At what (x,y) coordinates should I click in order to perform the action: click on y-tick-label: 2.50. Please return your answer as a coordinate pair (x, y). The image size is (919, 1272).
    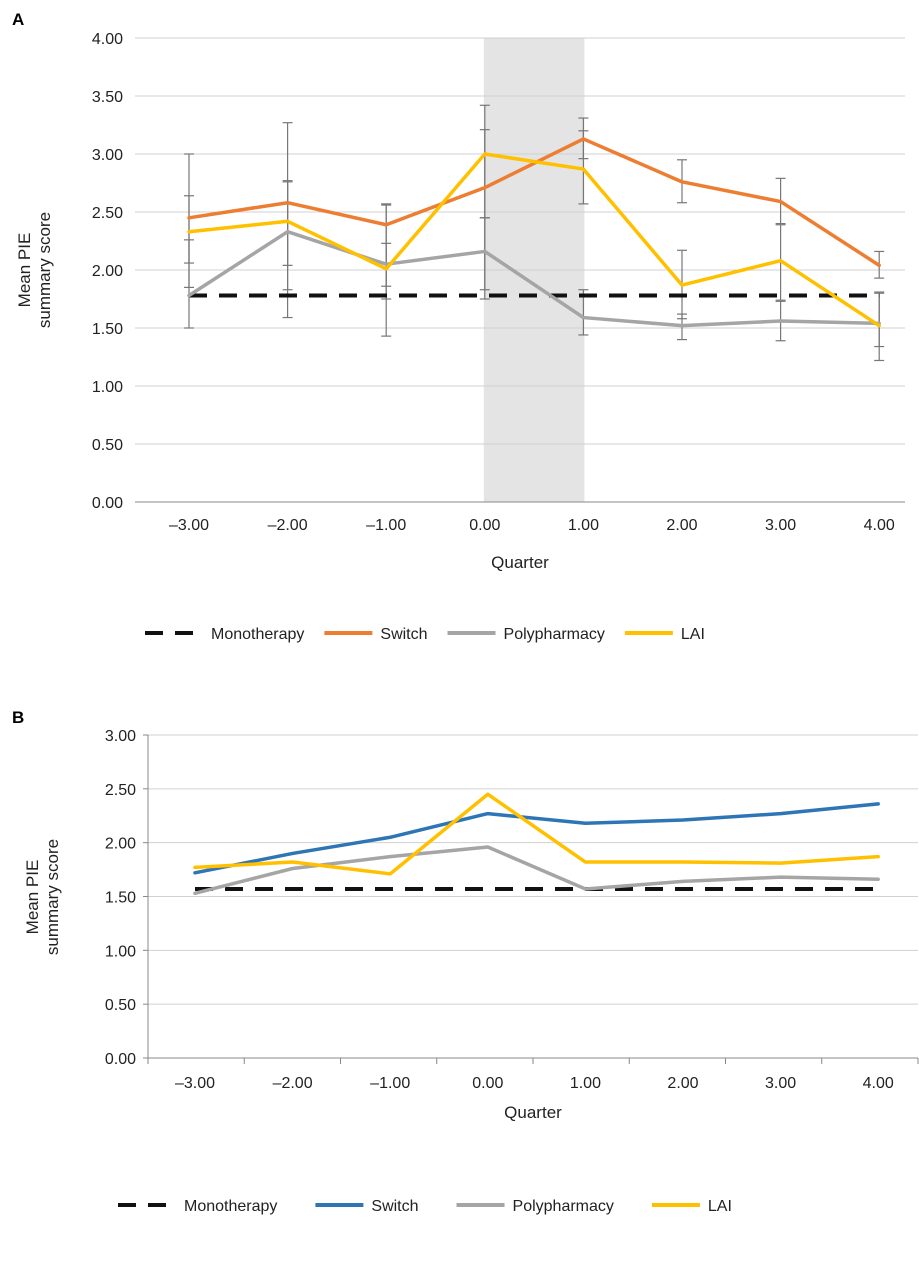
    Looking at the image, I should click on (120, 790).